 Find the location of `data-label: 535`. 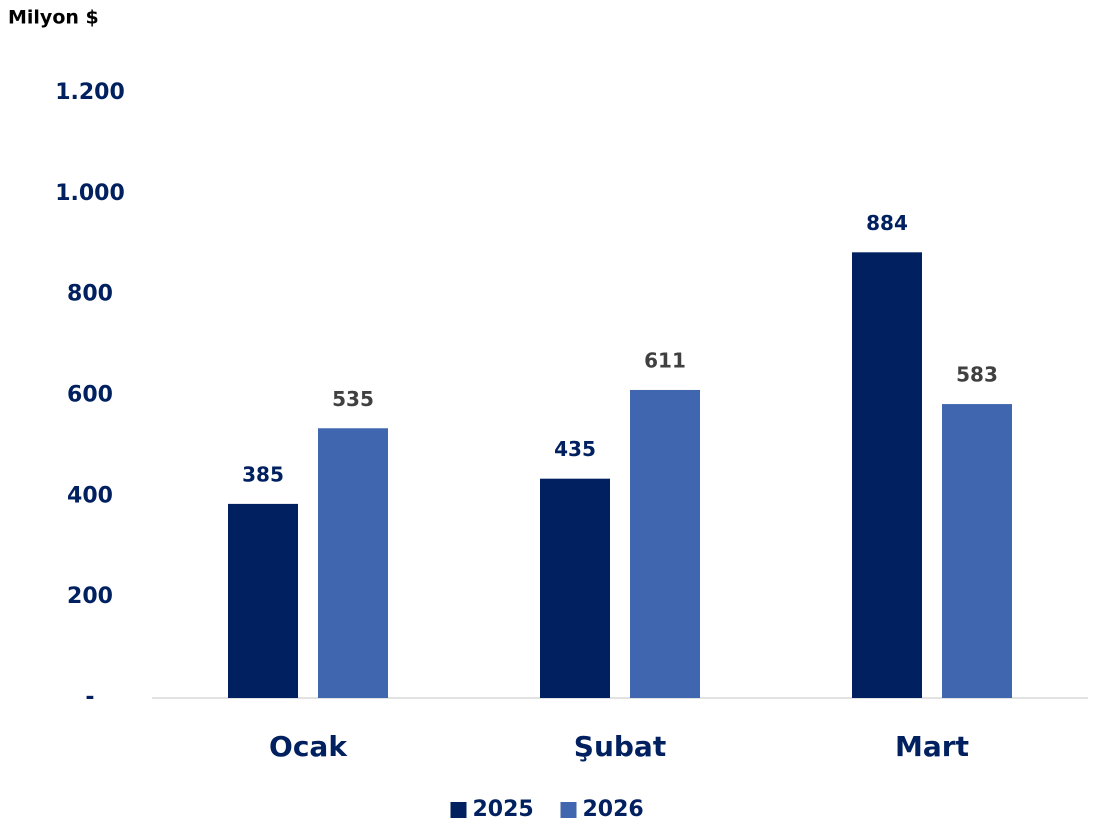

data-label: 535 is located at coordinates (353, 399).